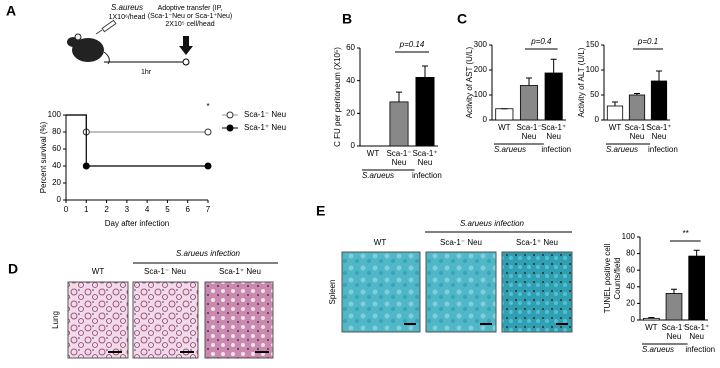 Image resolution: width=720 pixels, height=368 pixels. I want to click on series-line, so click(137, 140).